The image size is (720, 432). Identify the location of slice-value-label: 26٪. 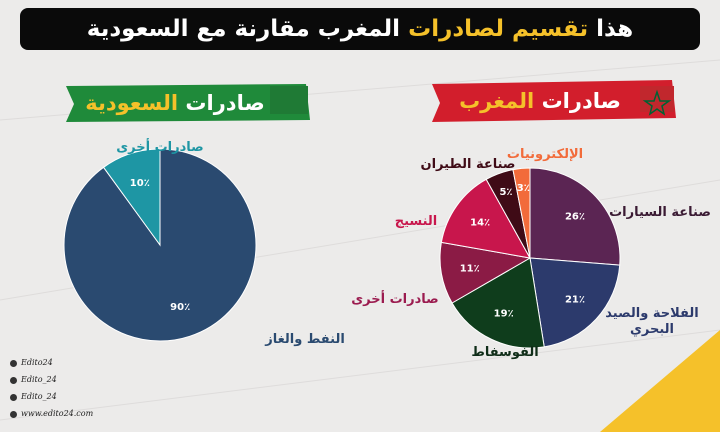
(575, 216).